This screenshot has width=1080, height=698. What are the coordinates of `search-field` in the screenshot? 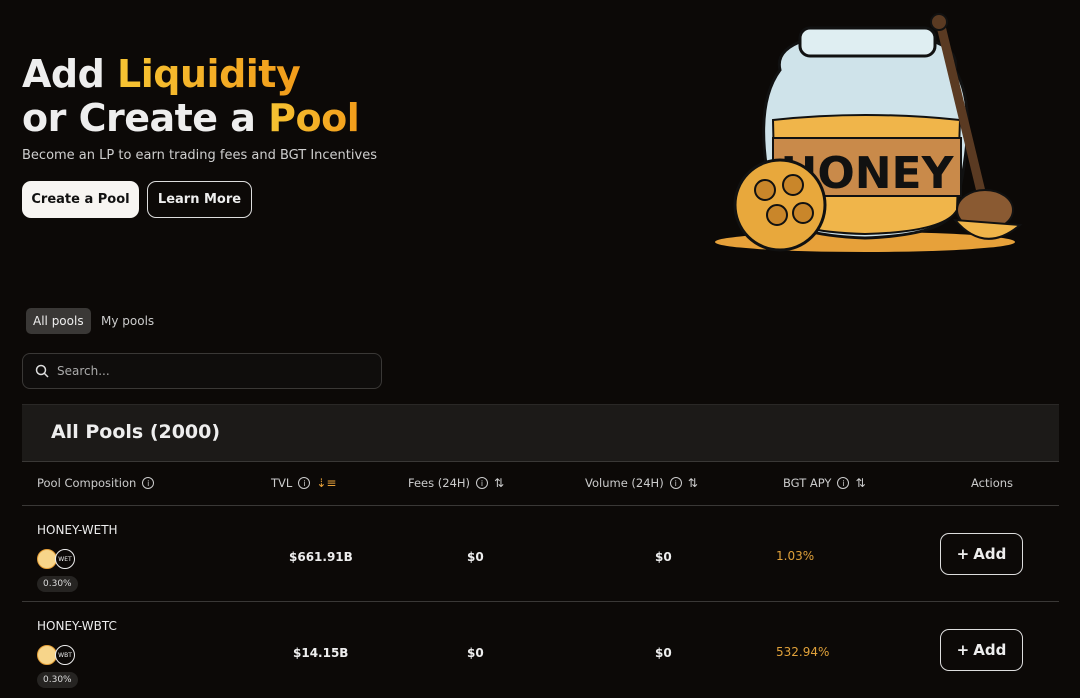 It's located at (202, 371).